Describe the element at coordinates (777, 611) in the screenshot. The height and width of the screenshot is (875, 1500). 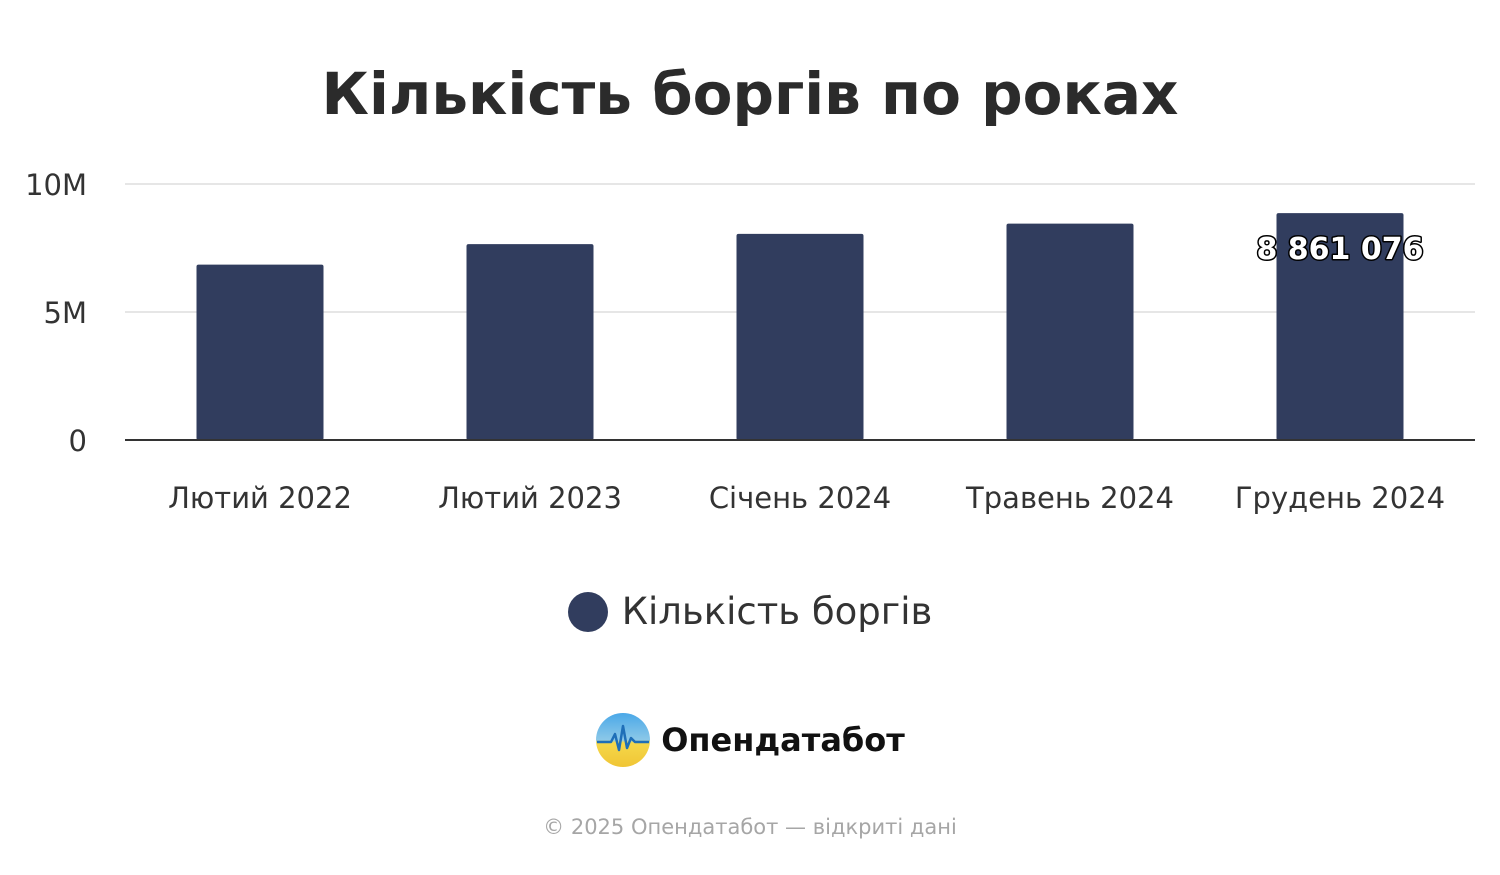
I see `legend-label: Кількість боргів` at that location.